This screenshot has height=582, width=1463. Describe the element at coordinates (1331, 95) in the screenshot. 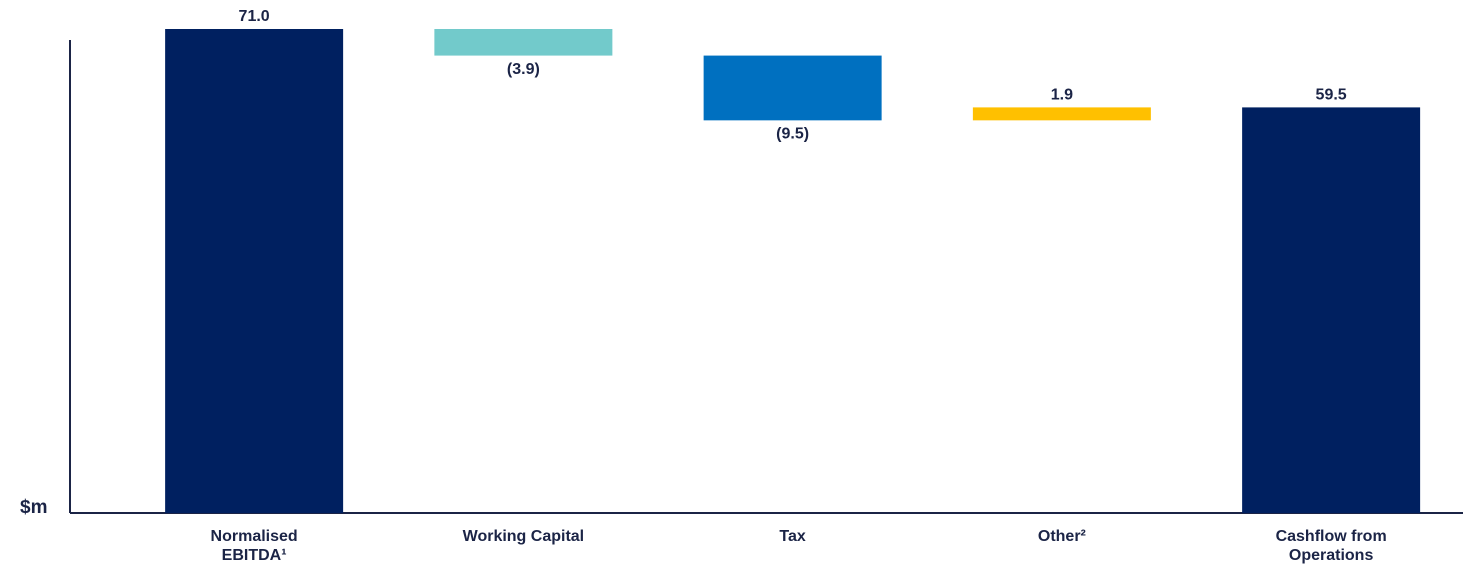

I see `value-label: 59.5` at that location.